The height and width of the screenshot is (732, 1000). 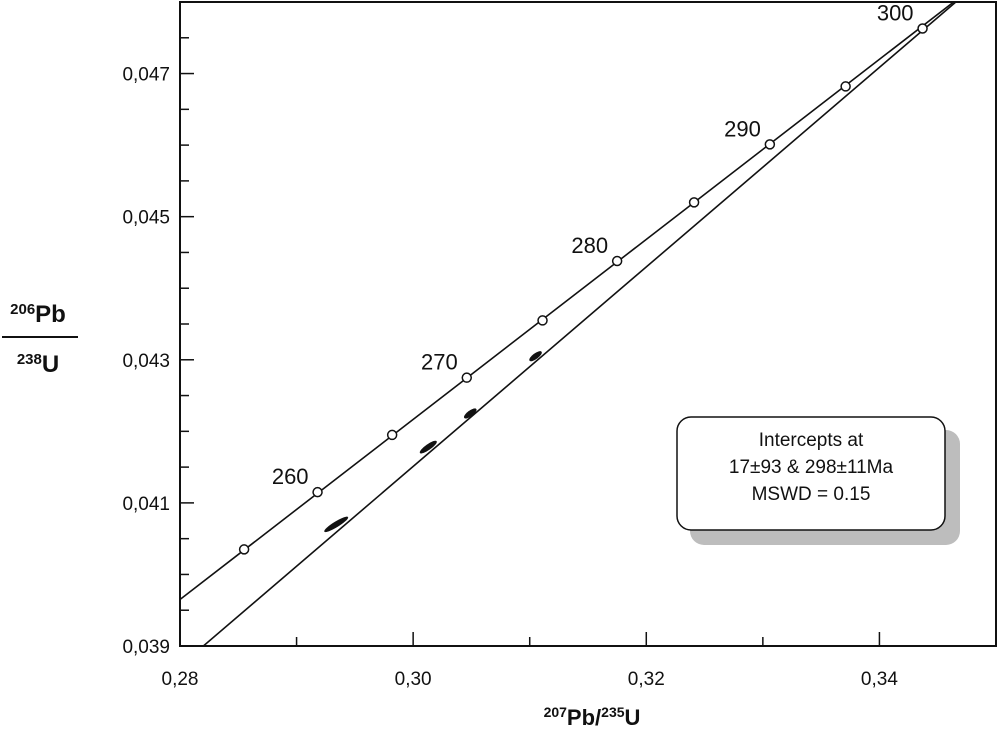 What do you see at coordinates (146, 504) in the screenshot?
I see `y-tick-label: 0,041` at bounding box center [146, 504].